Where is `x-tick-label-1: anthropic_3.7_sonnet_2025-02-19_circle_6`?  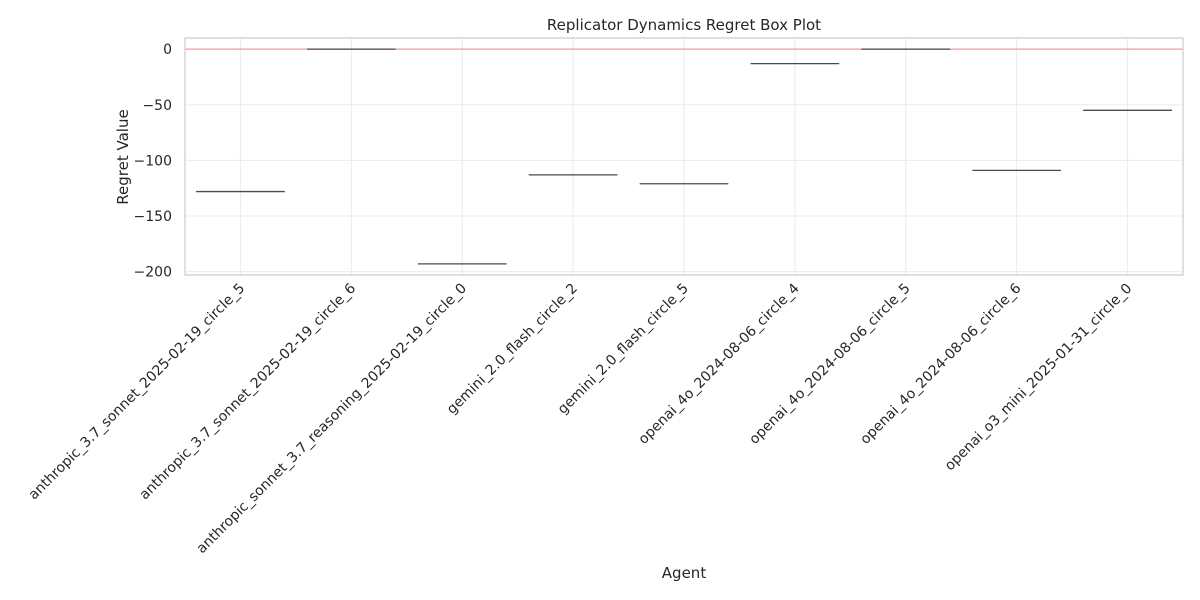
x-tick-label-1: anthropic_3.7_sonnet_2025-02-19_circle_6 is located at coordinates (248, 391).